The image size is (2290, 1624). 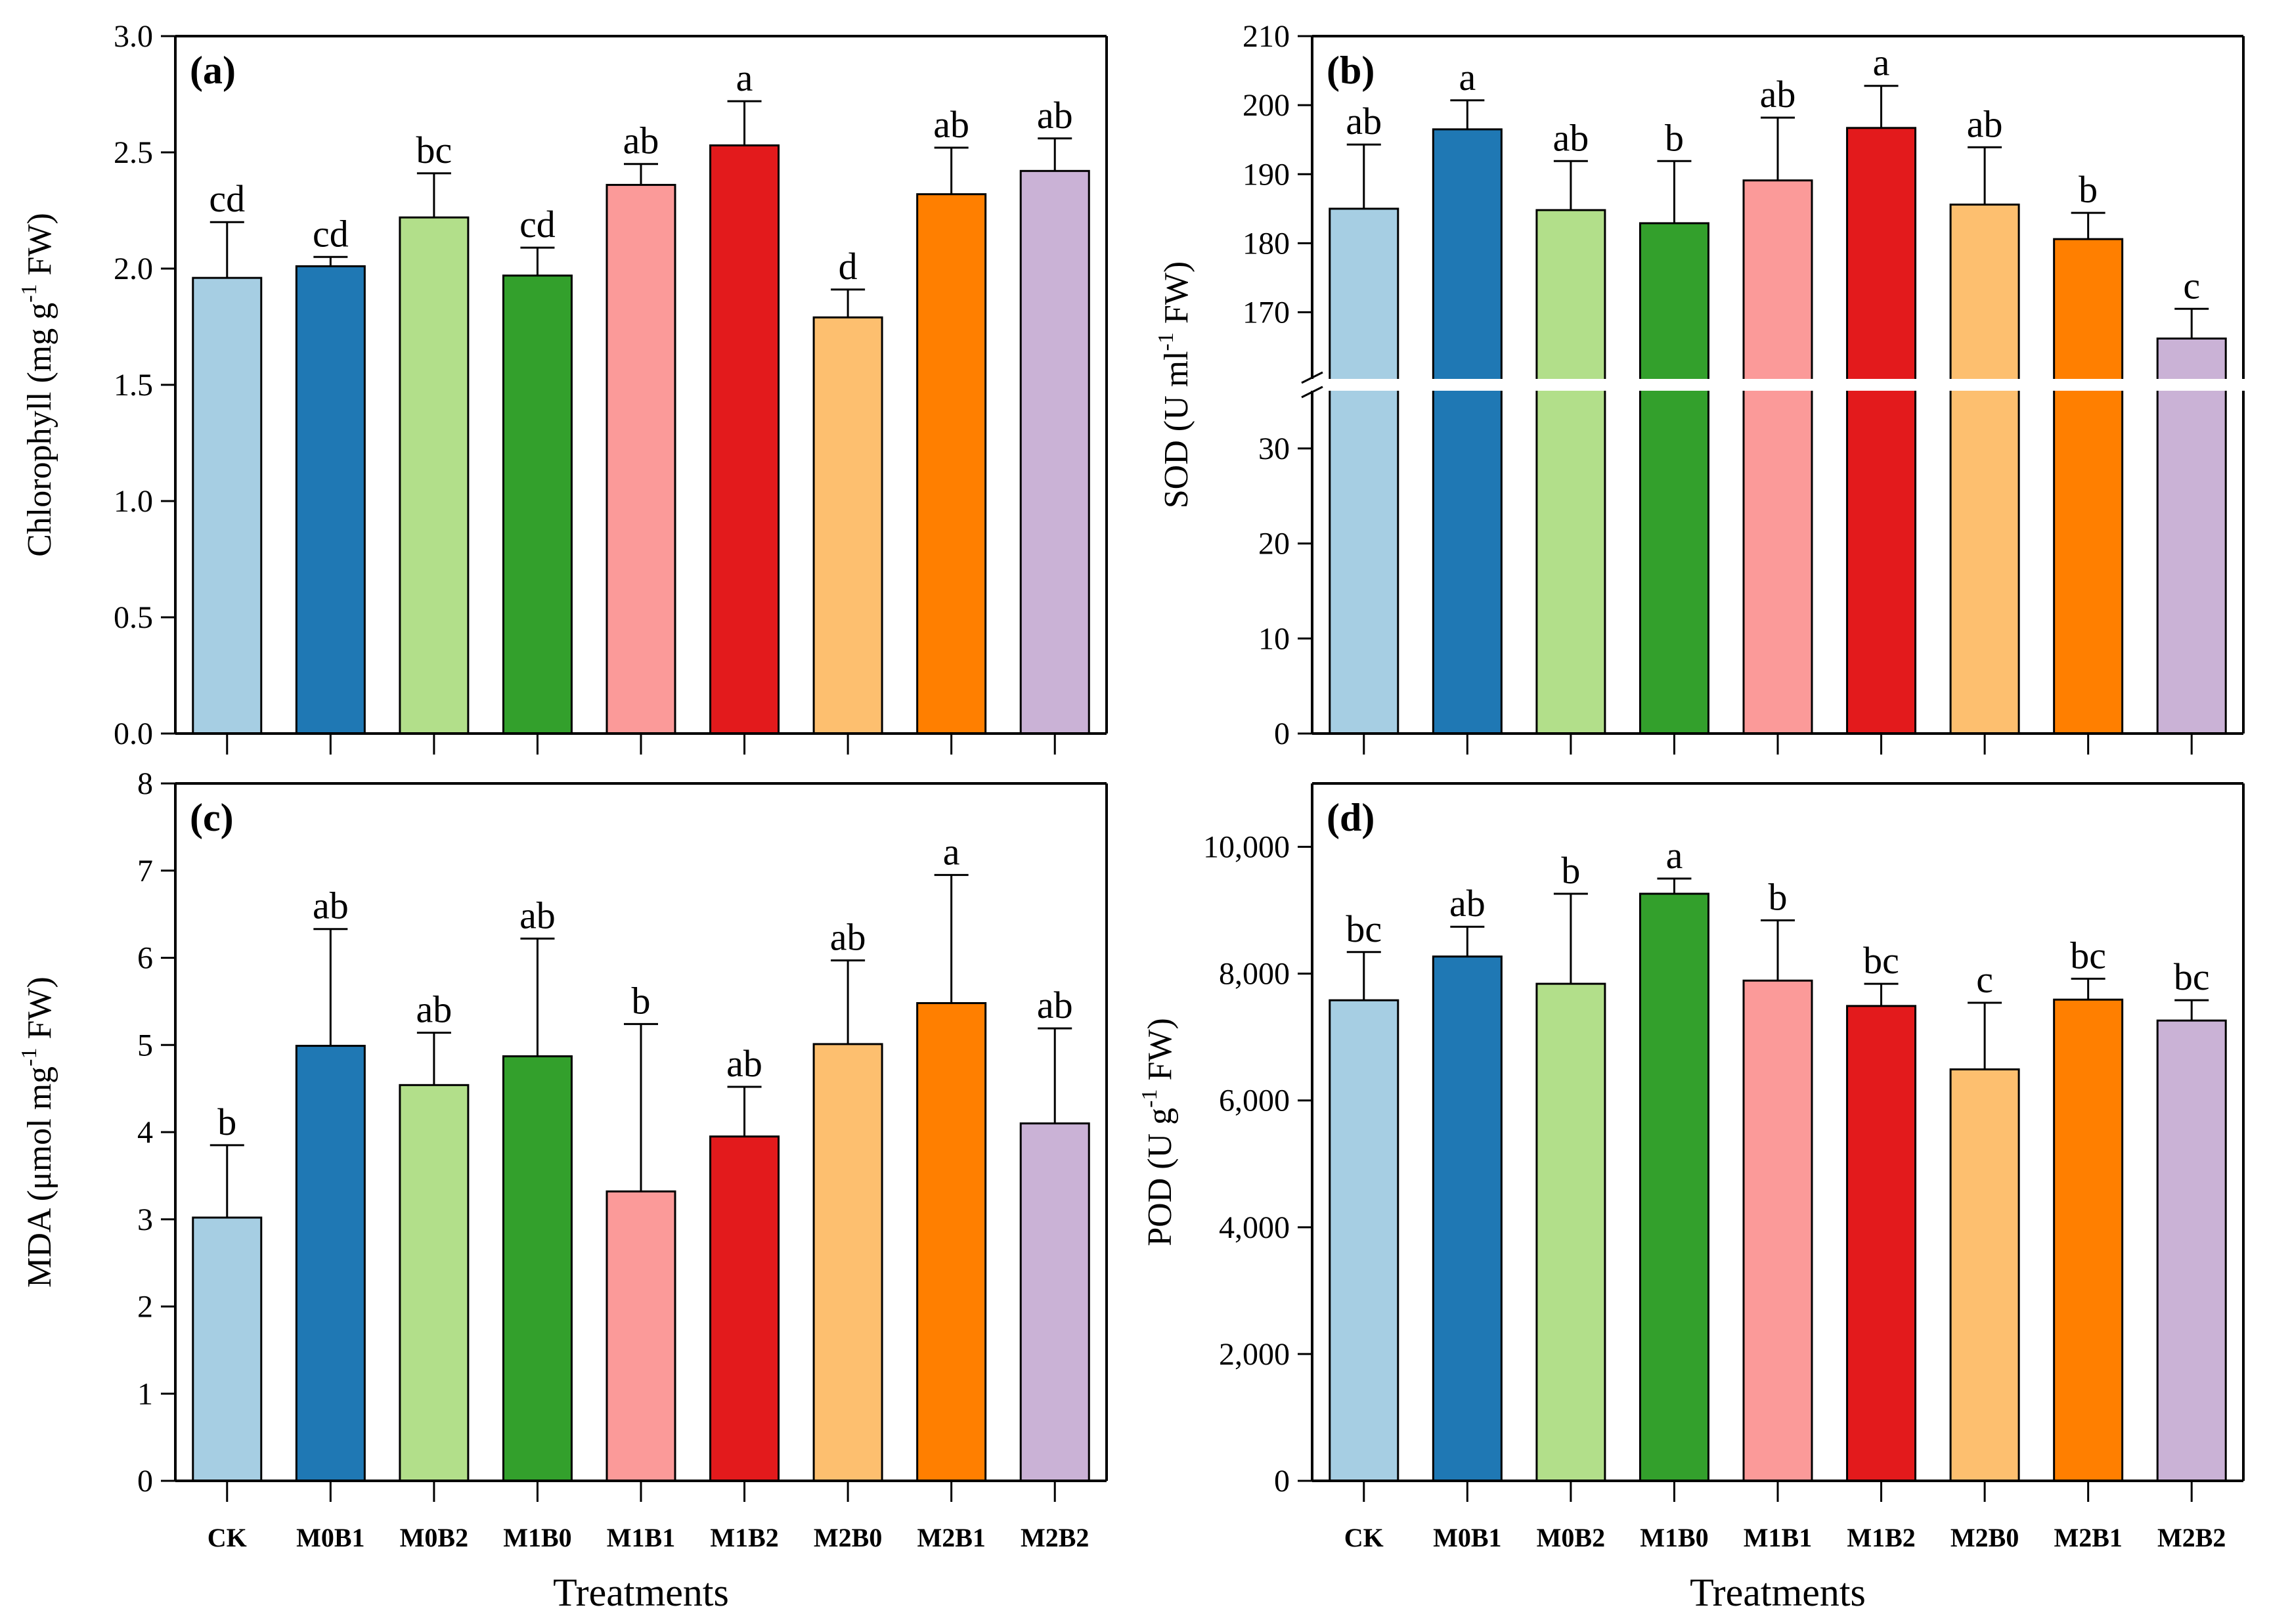 I want to click on y-tick-label: 1.0, so click(x=133, y=501).